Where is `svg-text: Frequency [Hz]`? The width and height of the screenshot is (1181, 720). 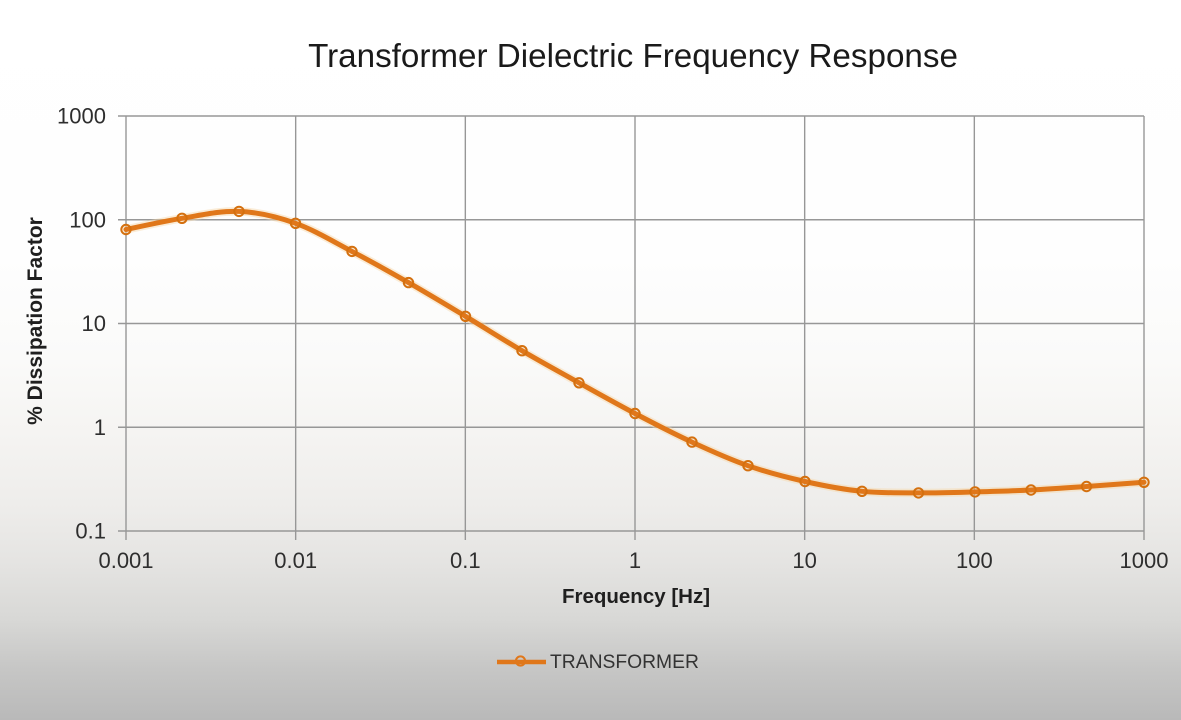
svg-text: Frequency [Hz] is located at coordinates (636, 596).